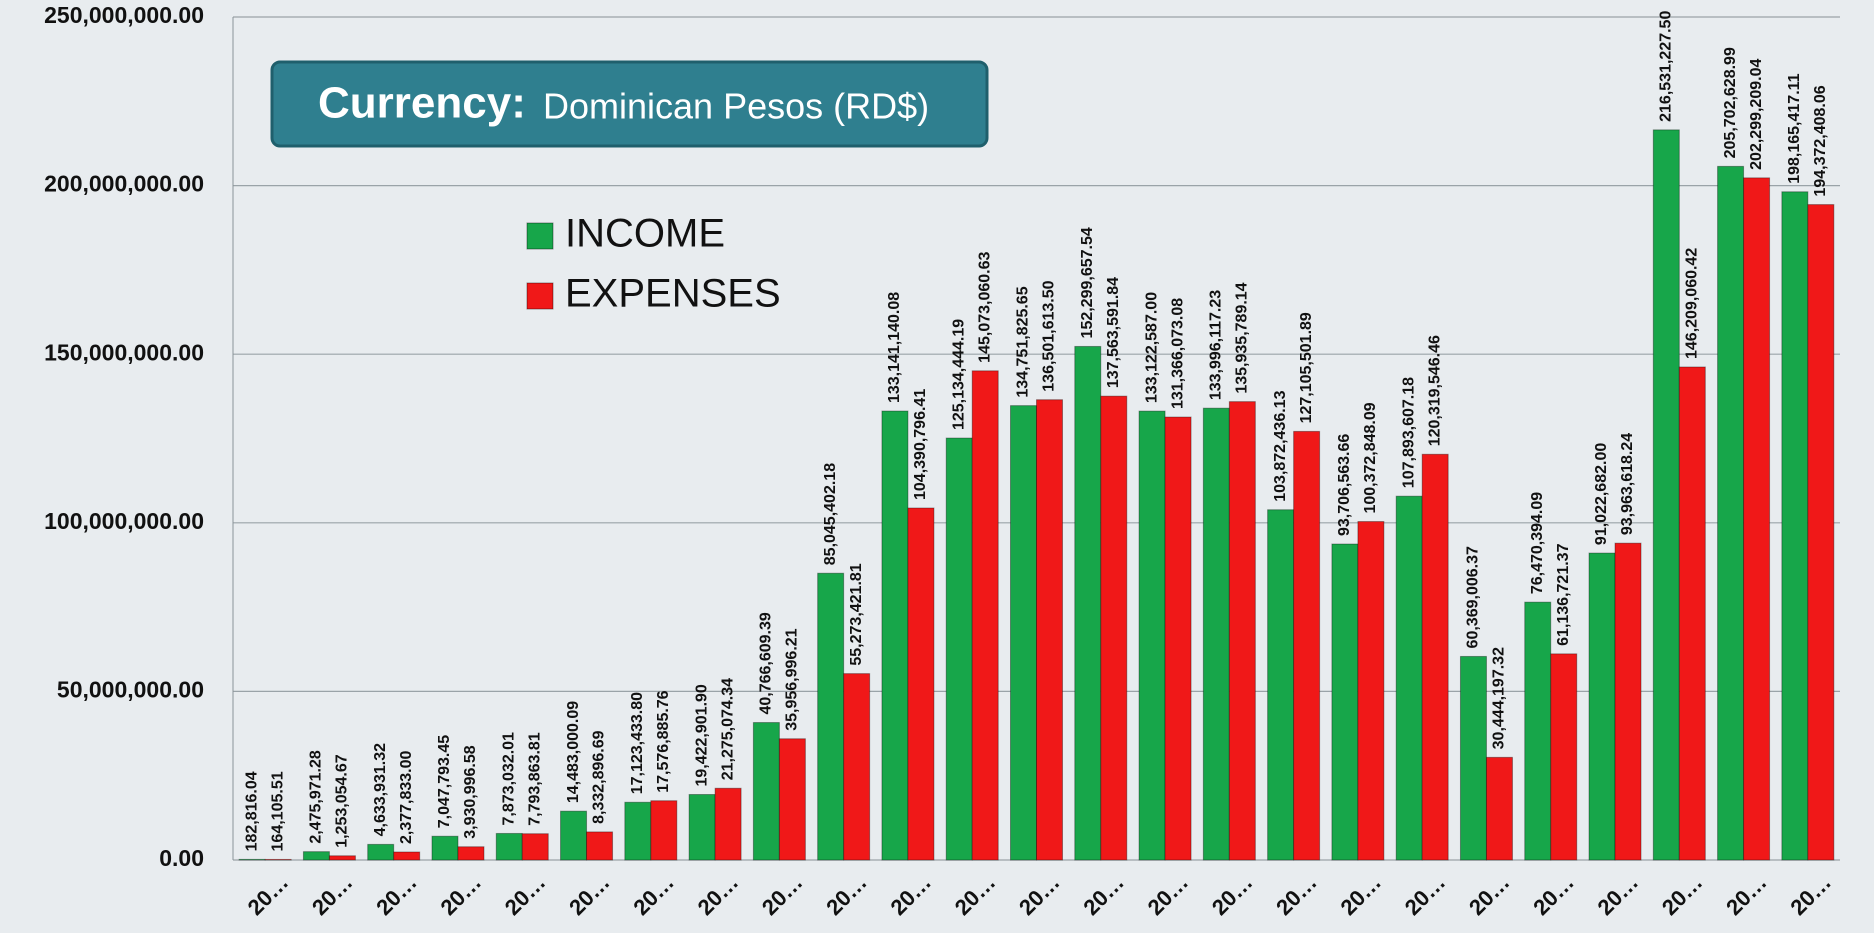 The width and height of the screenshot is (1874, 933). Describe the element at coordinates (599, 777) in the screenshot. I see `value-label: 8,332,896.69` at that location.